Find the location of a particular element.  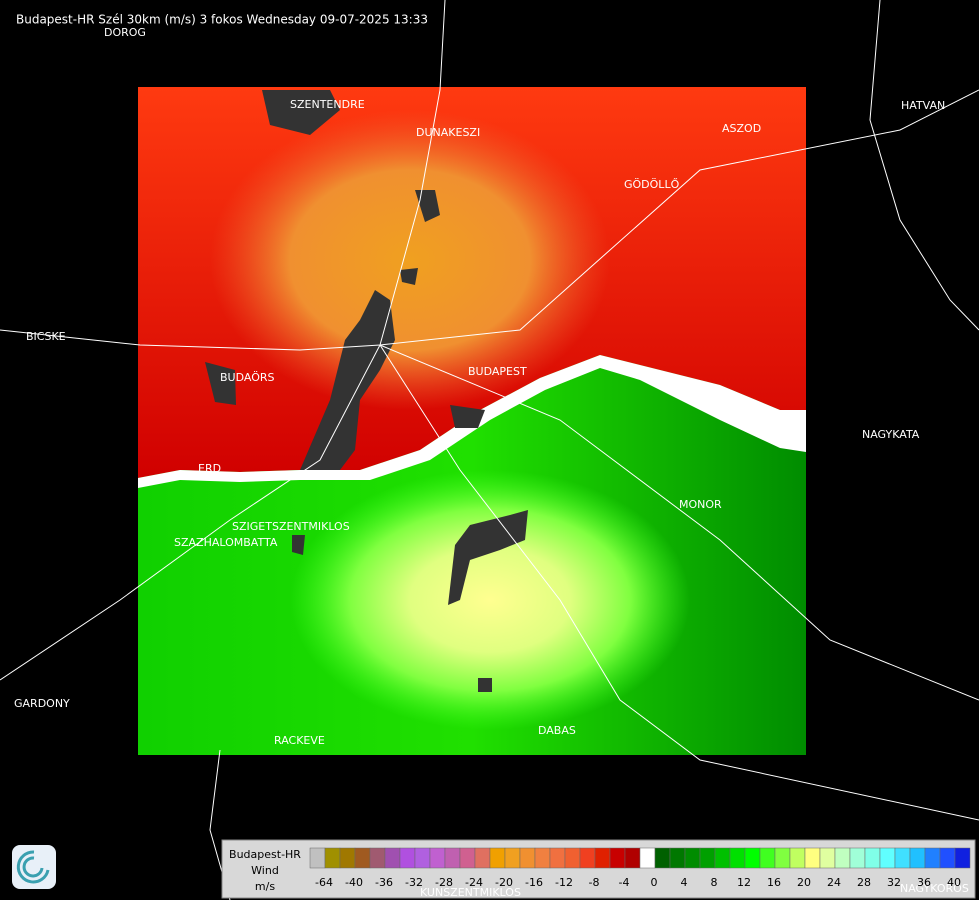

legend-tick-label: -8 is located at coordinates (594, 882).